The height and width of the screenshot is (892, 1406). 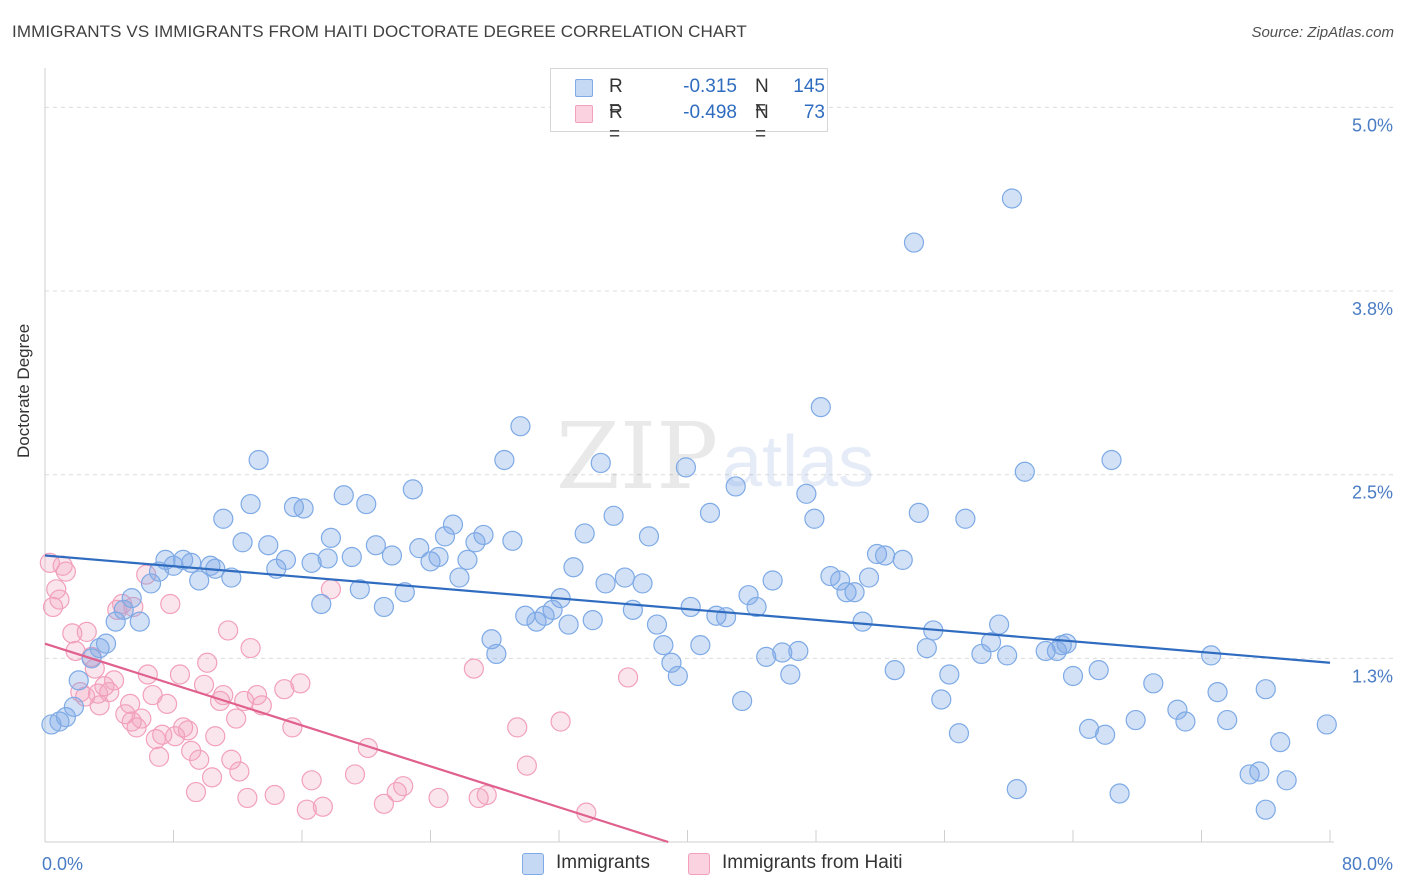 I want to click on y-tick-labels: 1.3% 2.5% 3.8% 5.0%, so click(x=1372, y=400).